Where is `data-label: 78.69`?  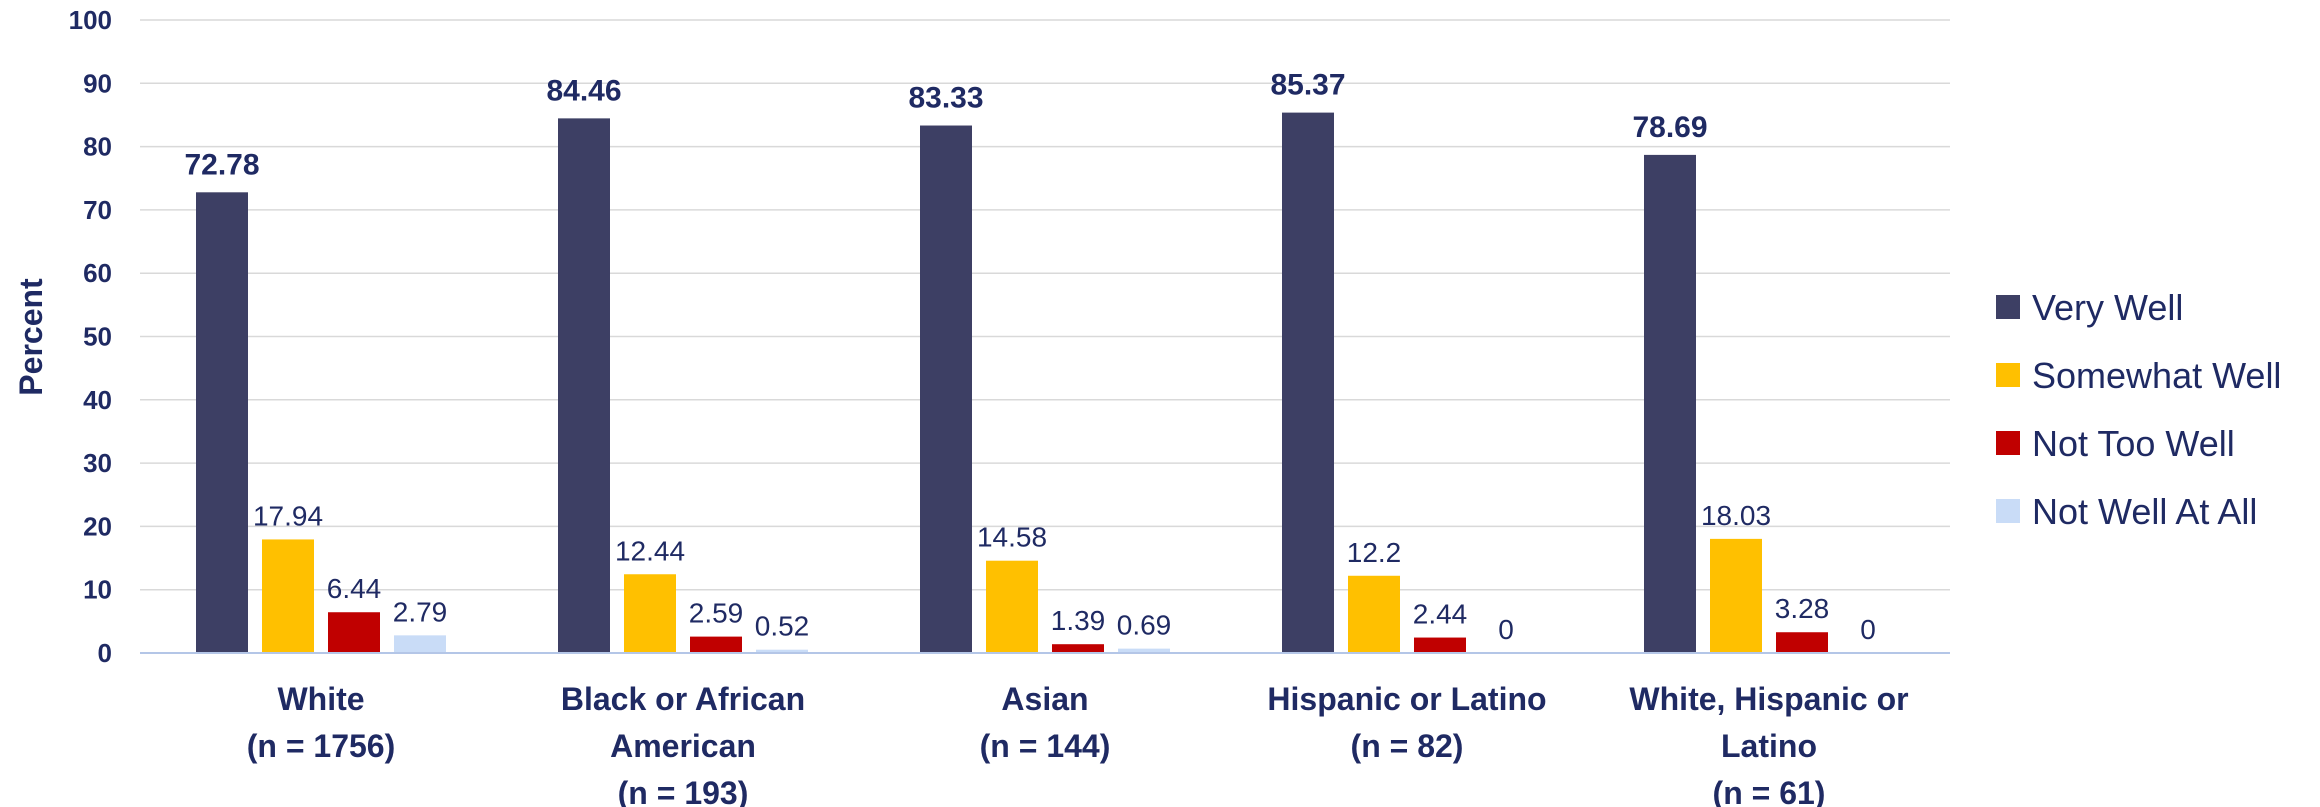
data-label: 78.69 is located at coordinates (1669, 127).